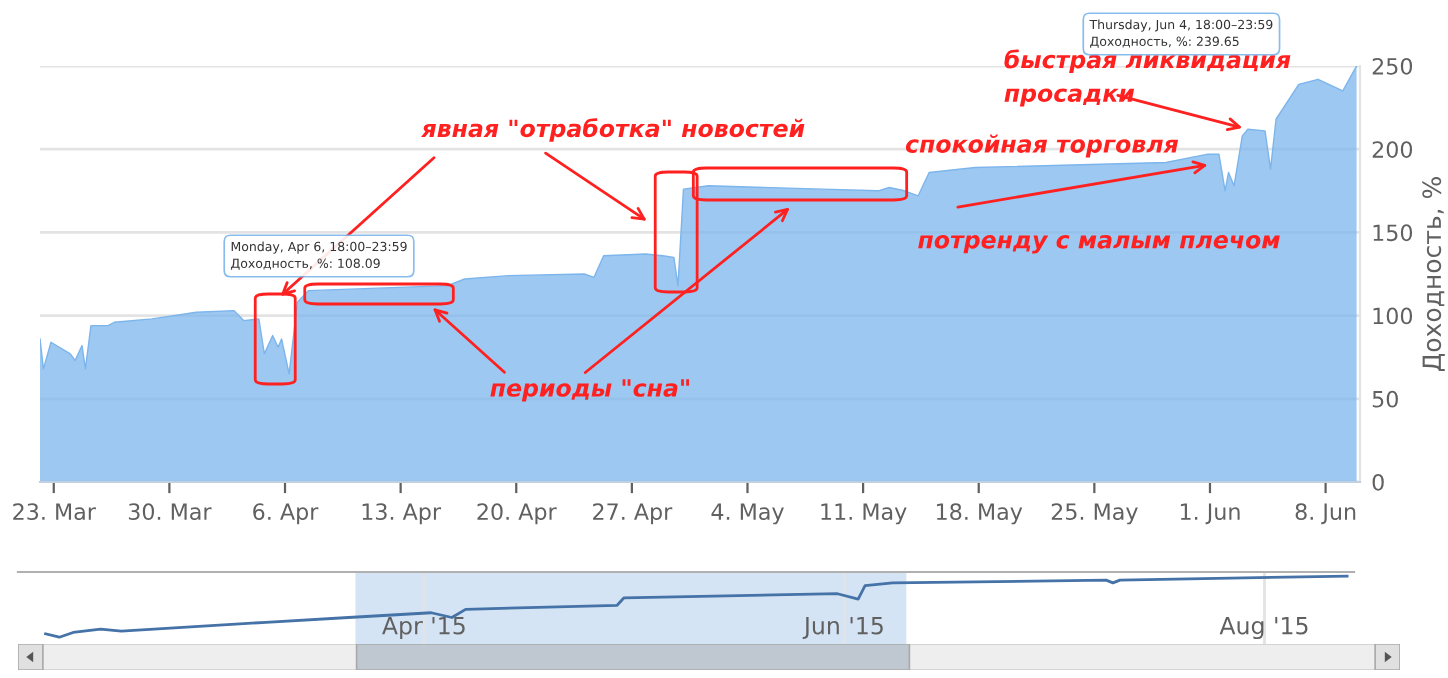 The image size is (1448, 678). I want to click on x-tick-label: Aug '15, so click(1263, 628).